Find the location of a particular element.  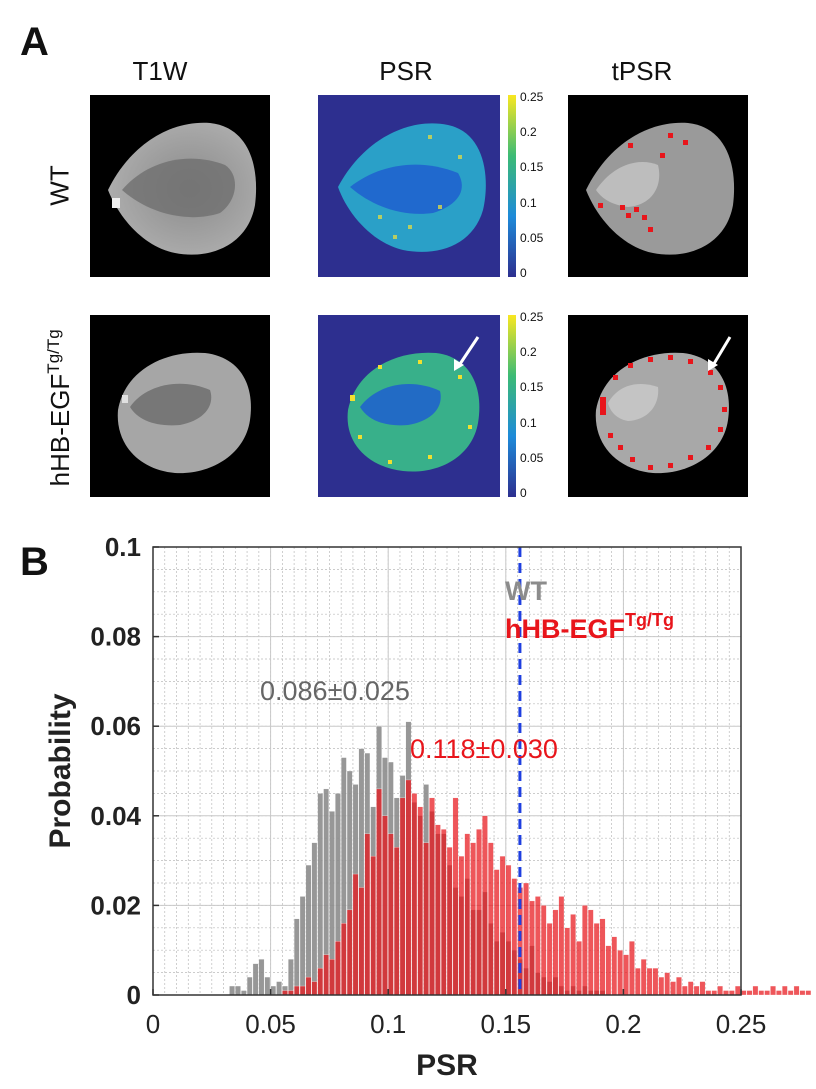

column-title-psr: PSR is located at coordinates (406, 71).